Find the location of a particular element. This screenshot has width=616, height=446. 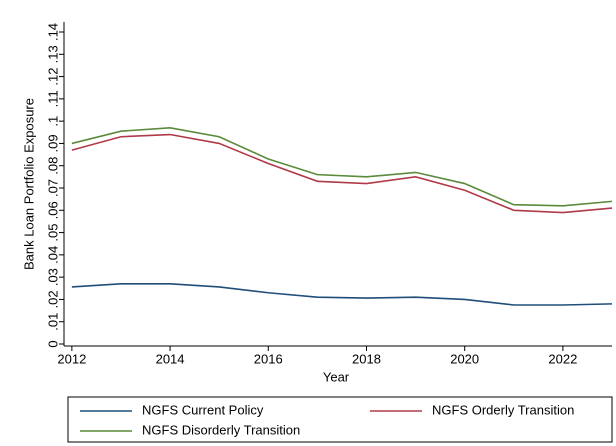

x-tick-label: 2022 is located at coordinates (562, 358).